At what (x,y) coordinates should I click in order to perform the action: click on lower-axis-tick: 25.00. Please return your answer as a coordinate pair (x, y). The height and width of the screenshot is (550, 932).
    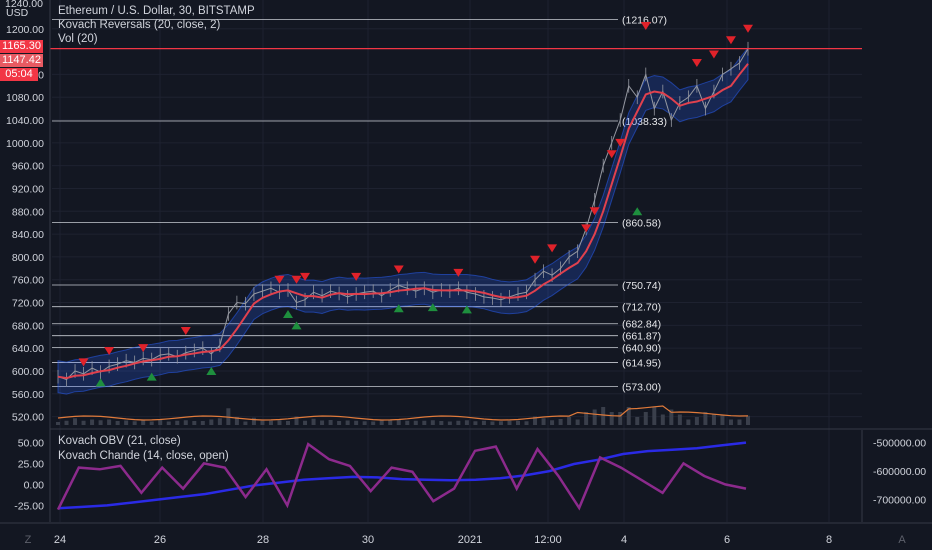
    Looking at the image, I should click on (31, 464).